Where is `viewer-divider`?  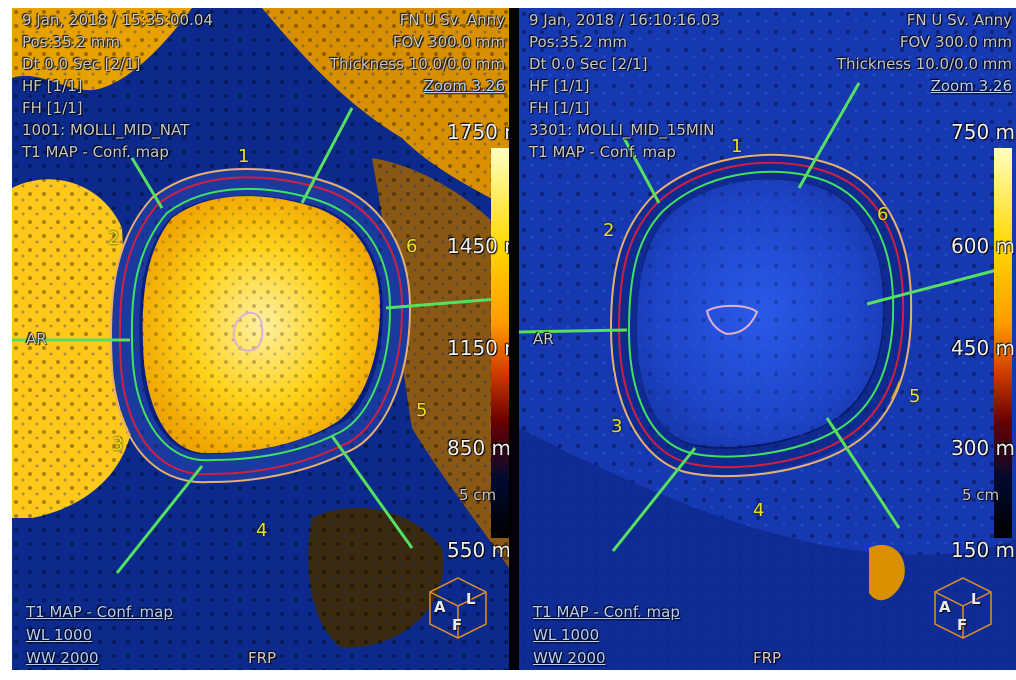 viewer-divider is located at coordinates (514, 339).